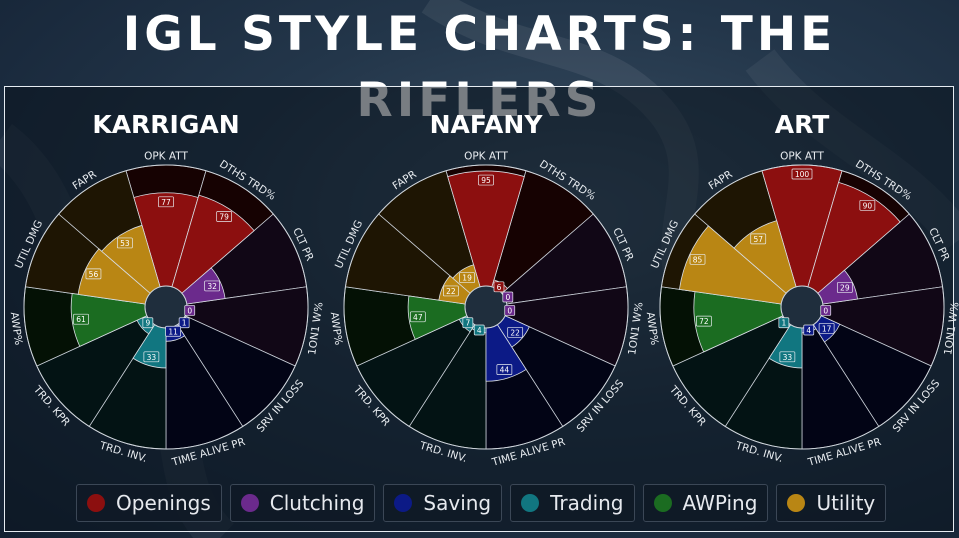  What do you see at coordinates (802, 174) in the screenshot?
I see `value-label: 100` at bounding box center [802, 174].